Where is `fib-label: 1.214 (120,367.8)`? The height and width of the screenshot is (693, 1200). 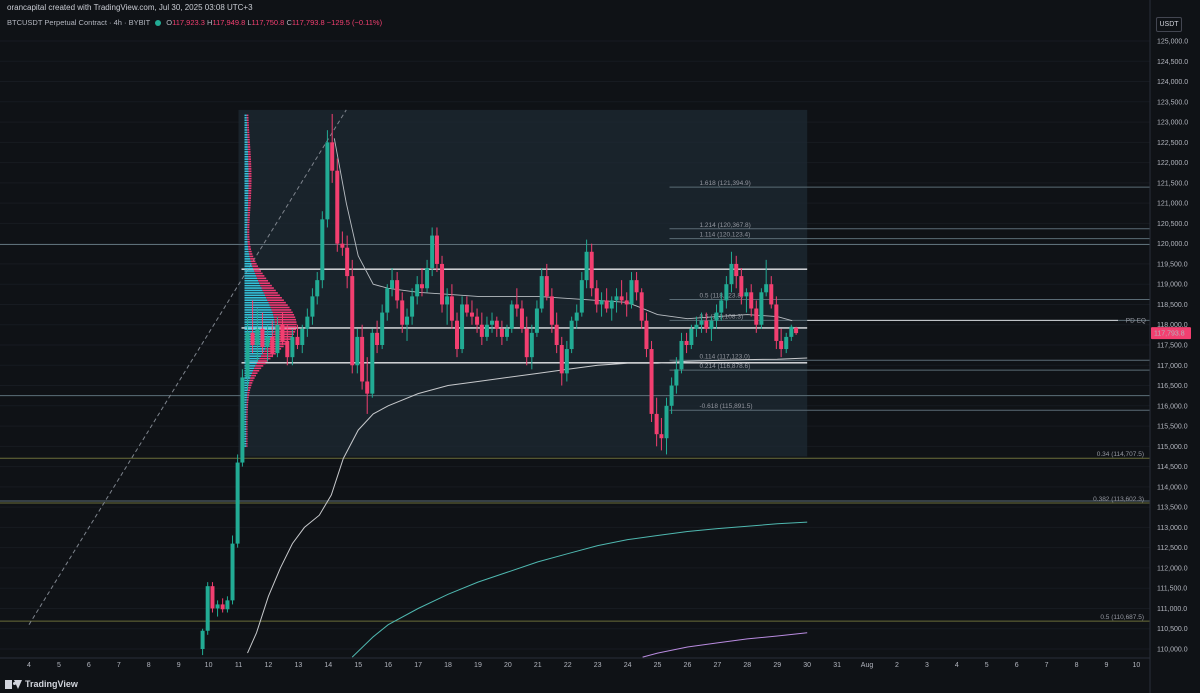 fib-label: 1.214 (120,367.8) is located at coordinates (725, 225).